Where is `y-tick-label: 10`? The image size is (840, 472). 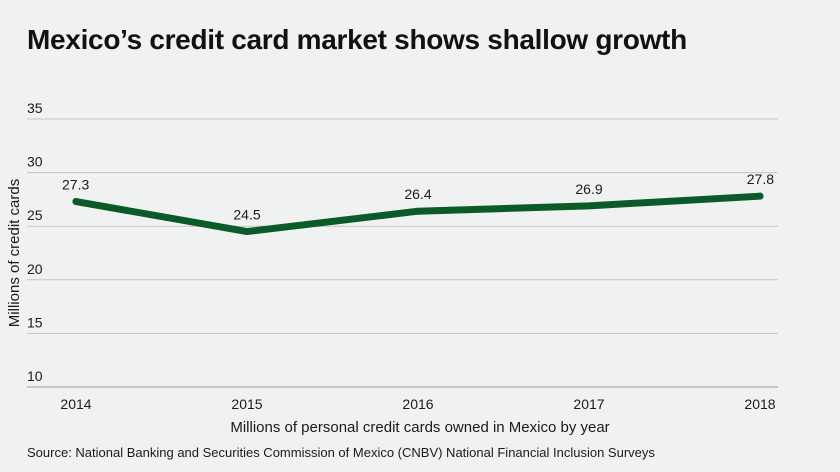 y-tick-label: 10 is located at coordinates (35, 376).